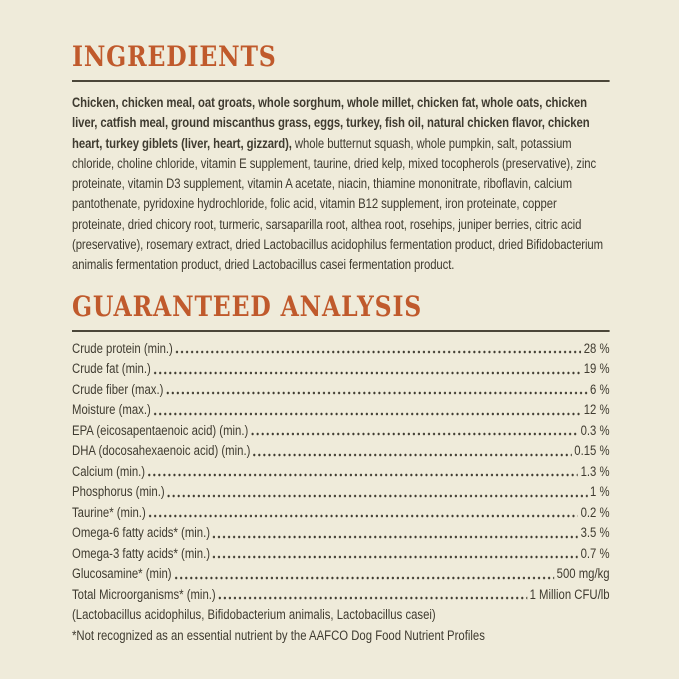  Describe the element at coordinates (595, 471) in the screenshot. I see `nutrient-value: 1.3 %` at that location.